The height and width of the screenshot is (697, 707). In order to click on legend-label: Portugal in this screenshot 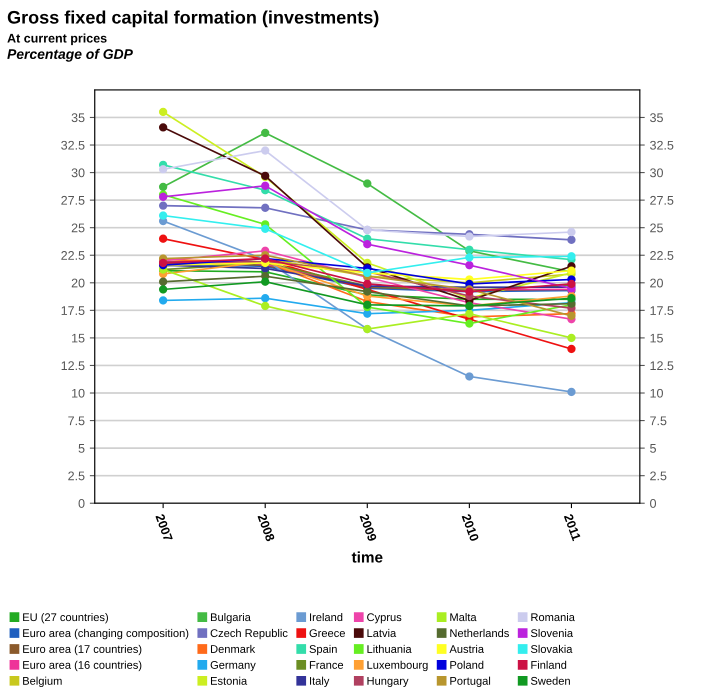, I will do `click(470, 681)`.